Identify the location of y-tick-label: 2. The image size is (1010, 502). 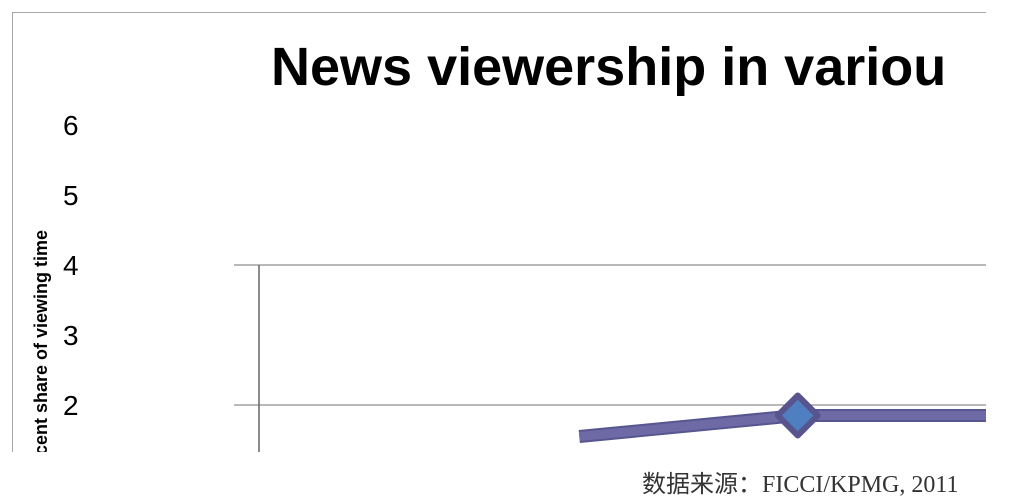
(71, 405).